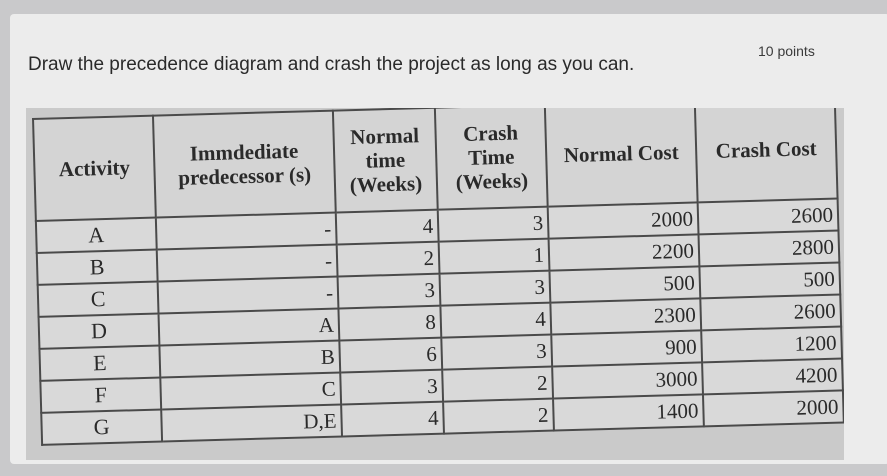  What do you see at coordinates (766, 155) in the screenshot?
I see `header-crash-cost: Crash Cost` at bounding box center [766, 155].